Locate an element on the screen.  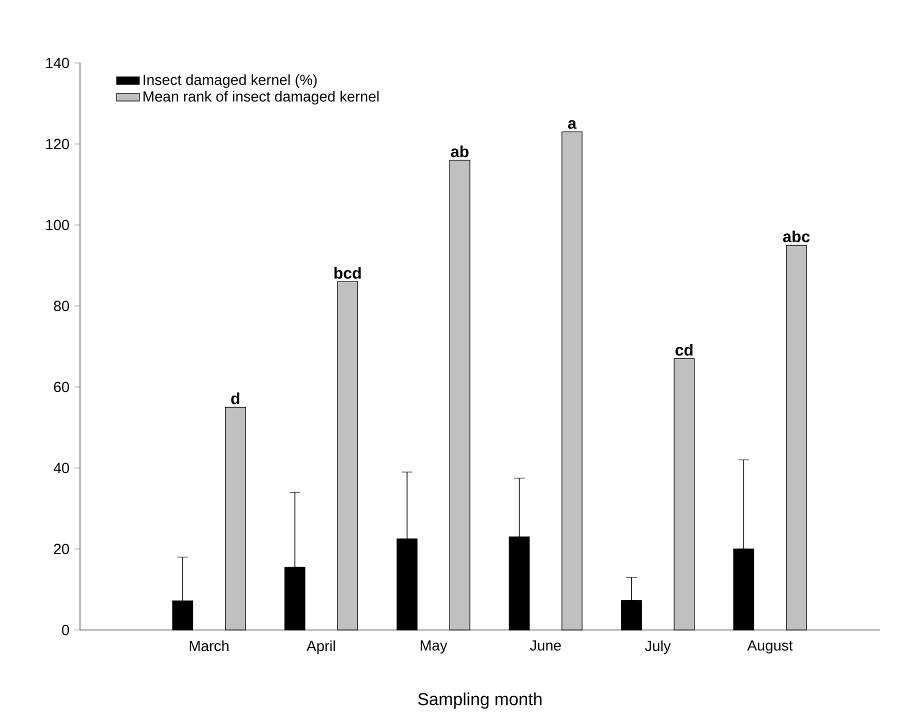
y-tick-label: 60 is located at coordinates (62, 387).